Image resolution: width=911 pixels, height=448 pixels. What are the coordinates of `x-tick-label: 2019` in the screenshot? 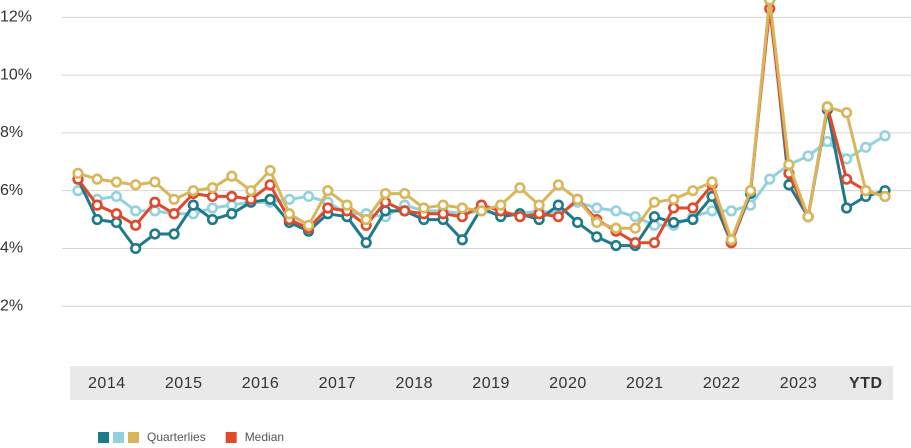 It's located at (491, 383).